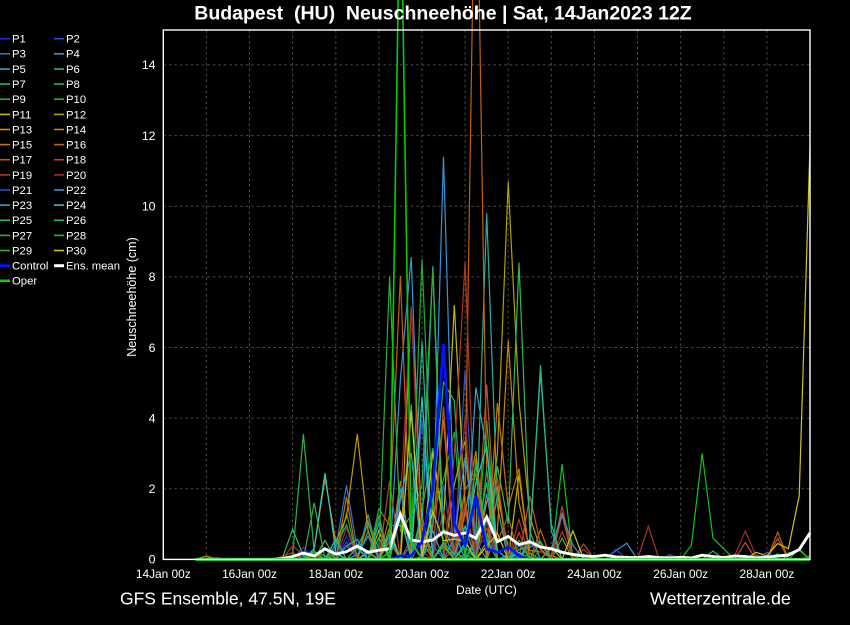  What do you see at coordinates (22, 130) in the screenshot?
I see `svg-text: P13` at bounding box center [22, 130].